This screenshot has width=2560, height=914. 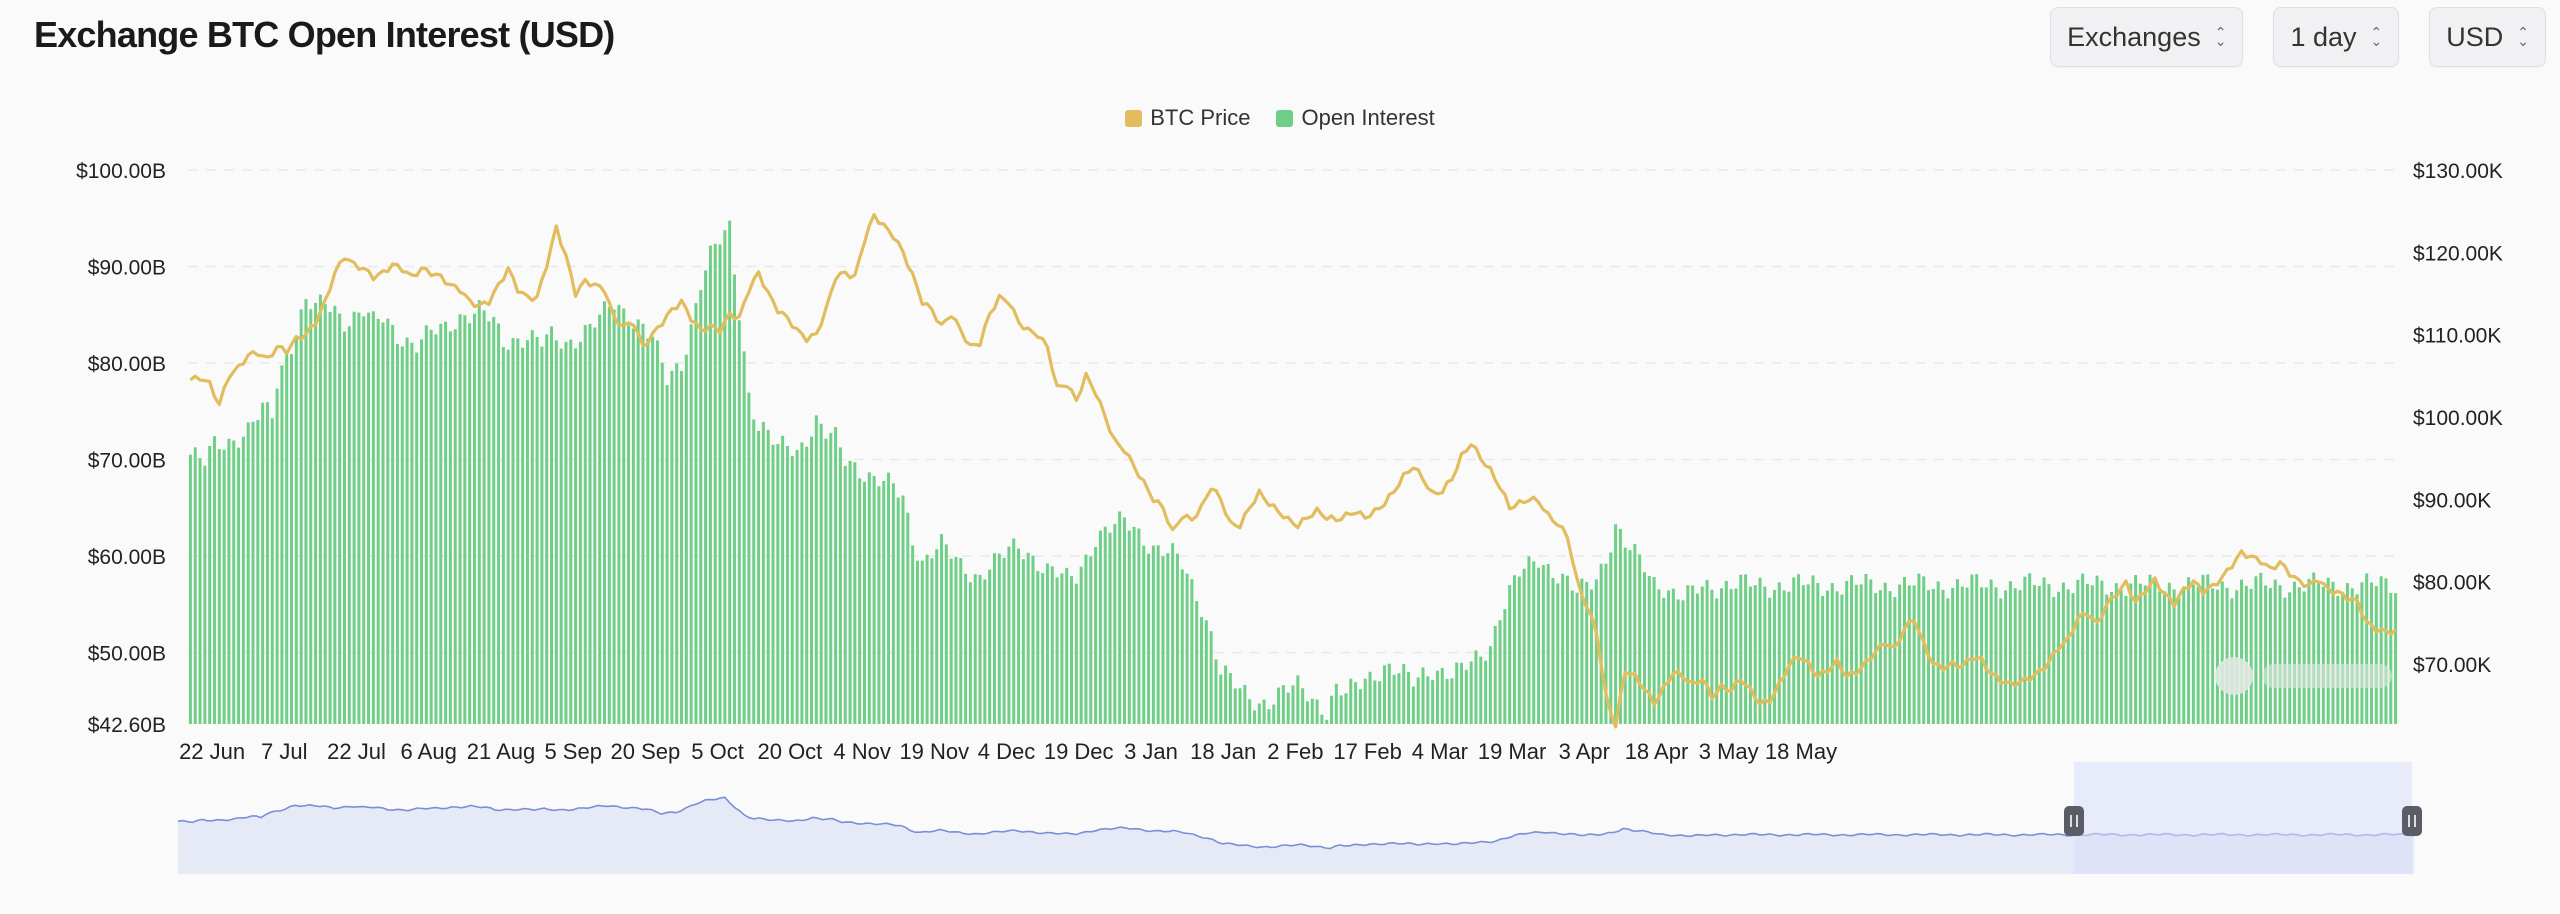 I want to click on legend-item-open-interest: Open Interest, so click(x=1355, y=118).